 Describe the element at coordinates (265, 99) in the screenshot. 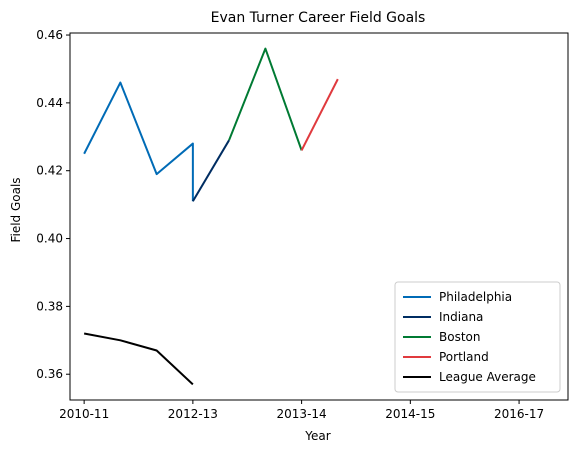

I see `series-line-boston` at that location.